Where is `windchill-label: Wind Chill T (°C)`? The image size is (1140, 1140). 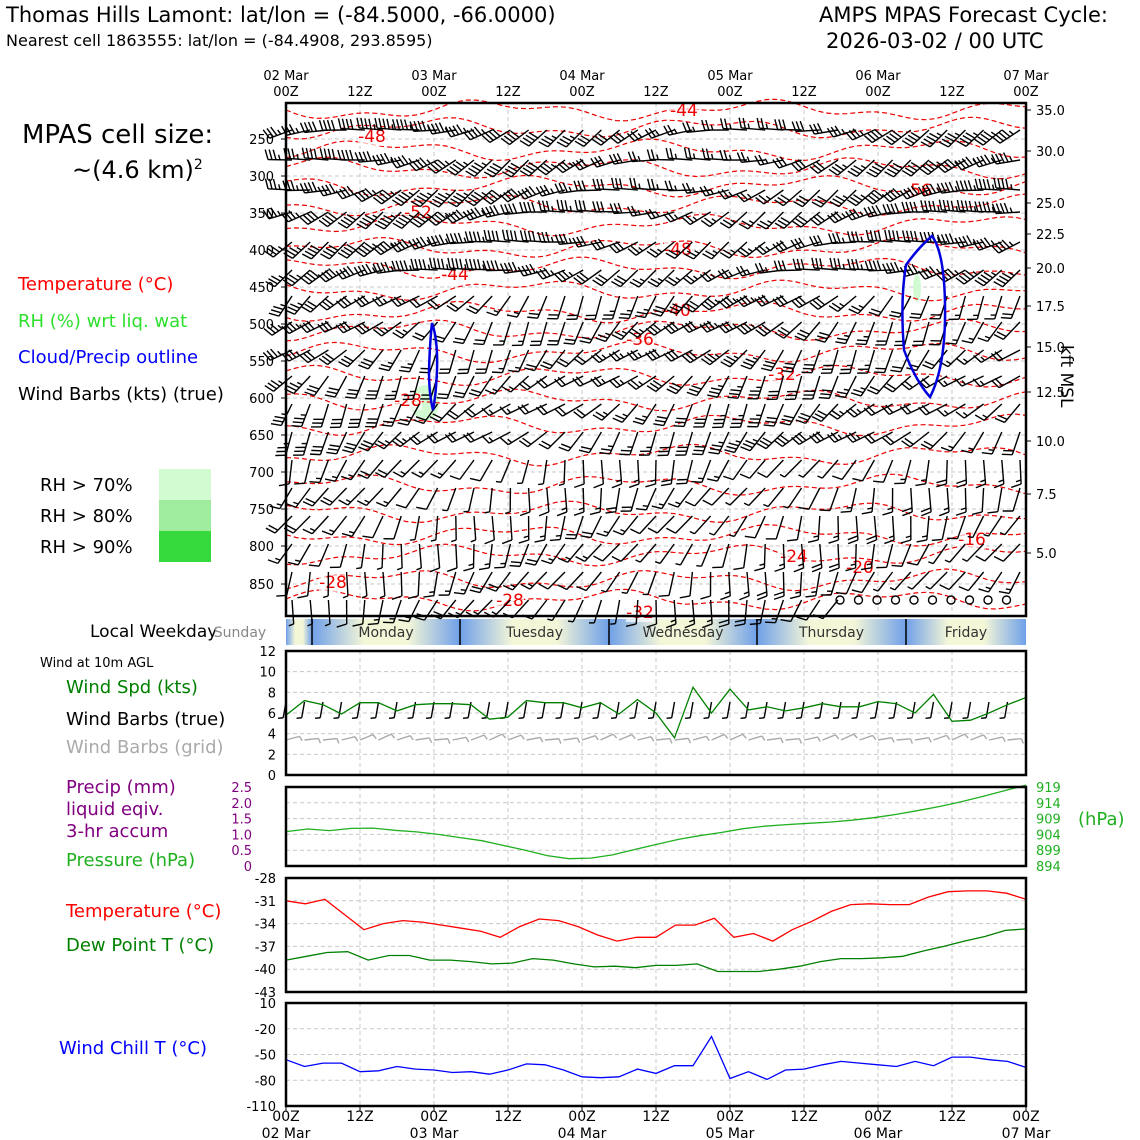 windchill-label: Wind Chill T (°C) is located at coordinates (133, 1048).